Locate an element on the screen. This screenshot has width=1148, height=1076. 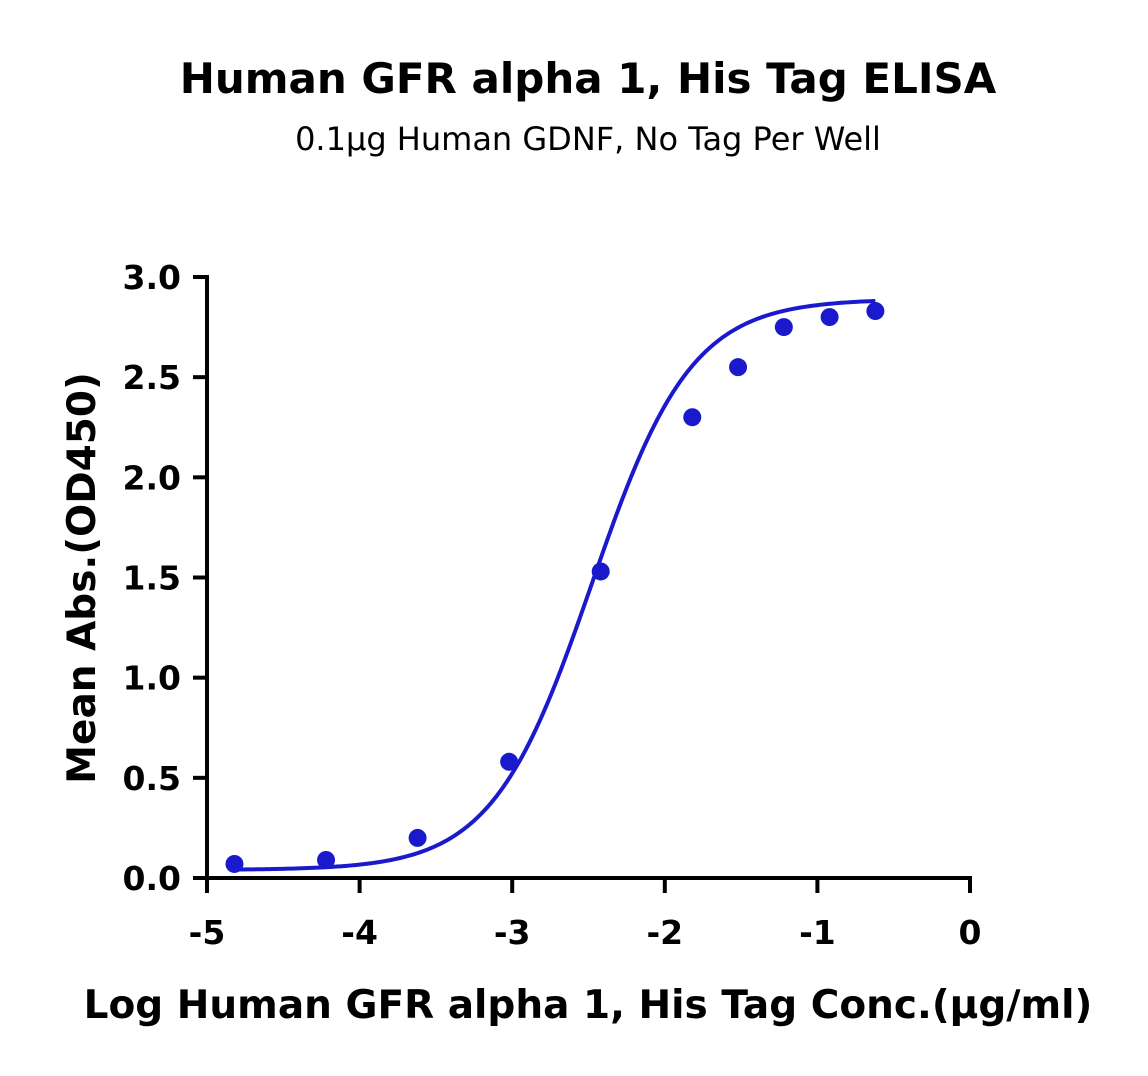
y-tick-label: 0.5 is located at coordinates (152, 778).